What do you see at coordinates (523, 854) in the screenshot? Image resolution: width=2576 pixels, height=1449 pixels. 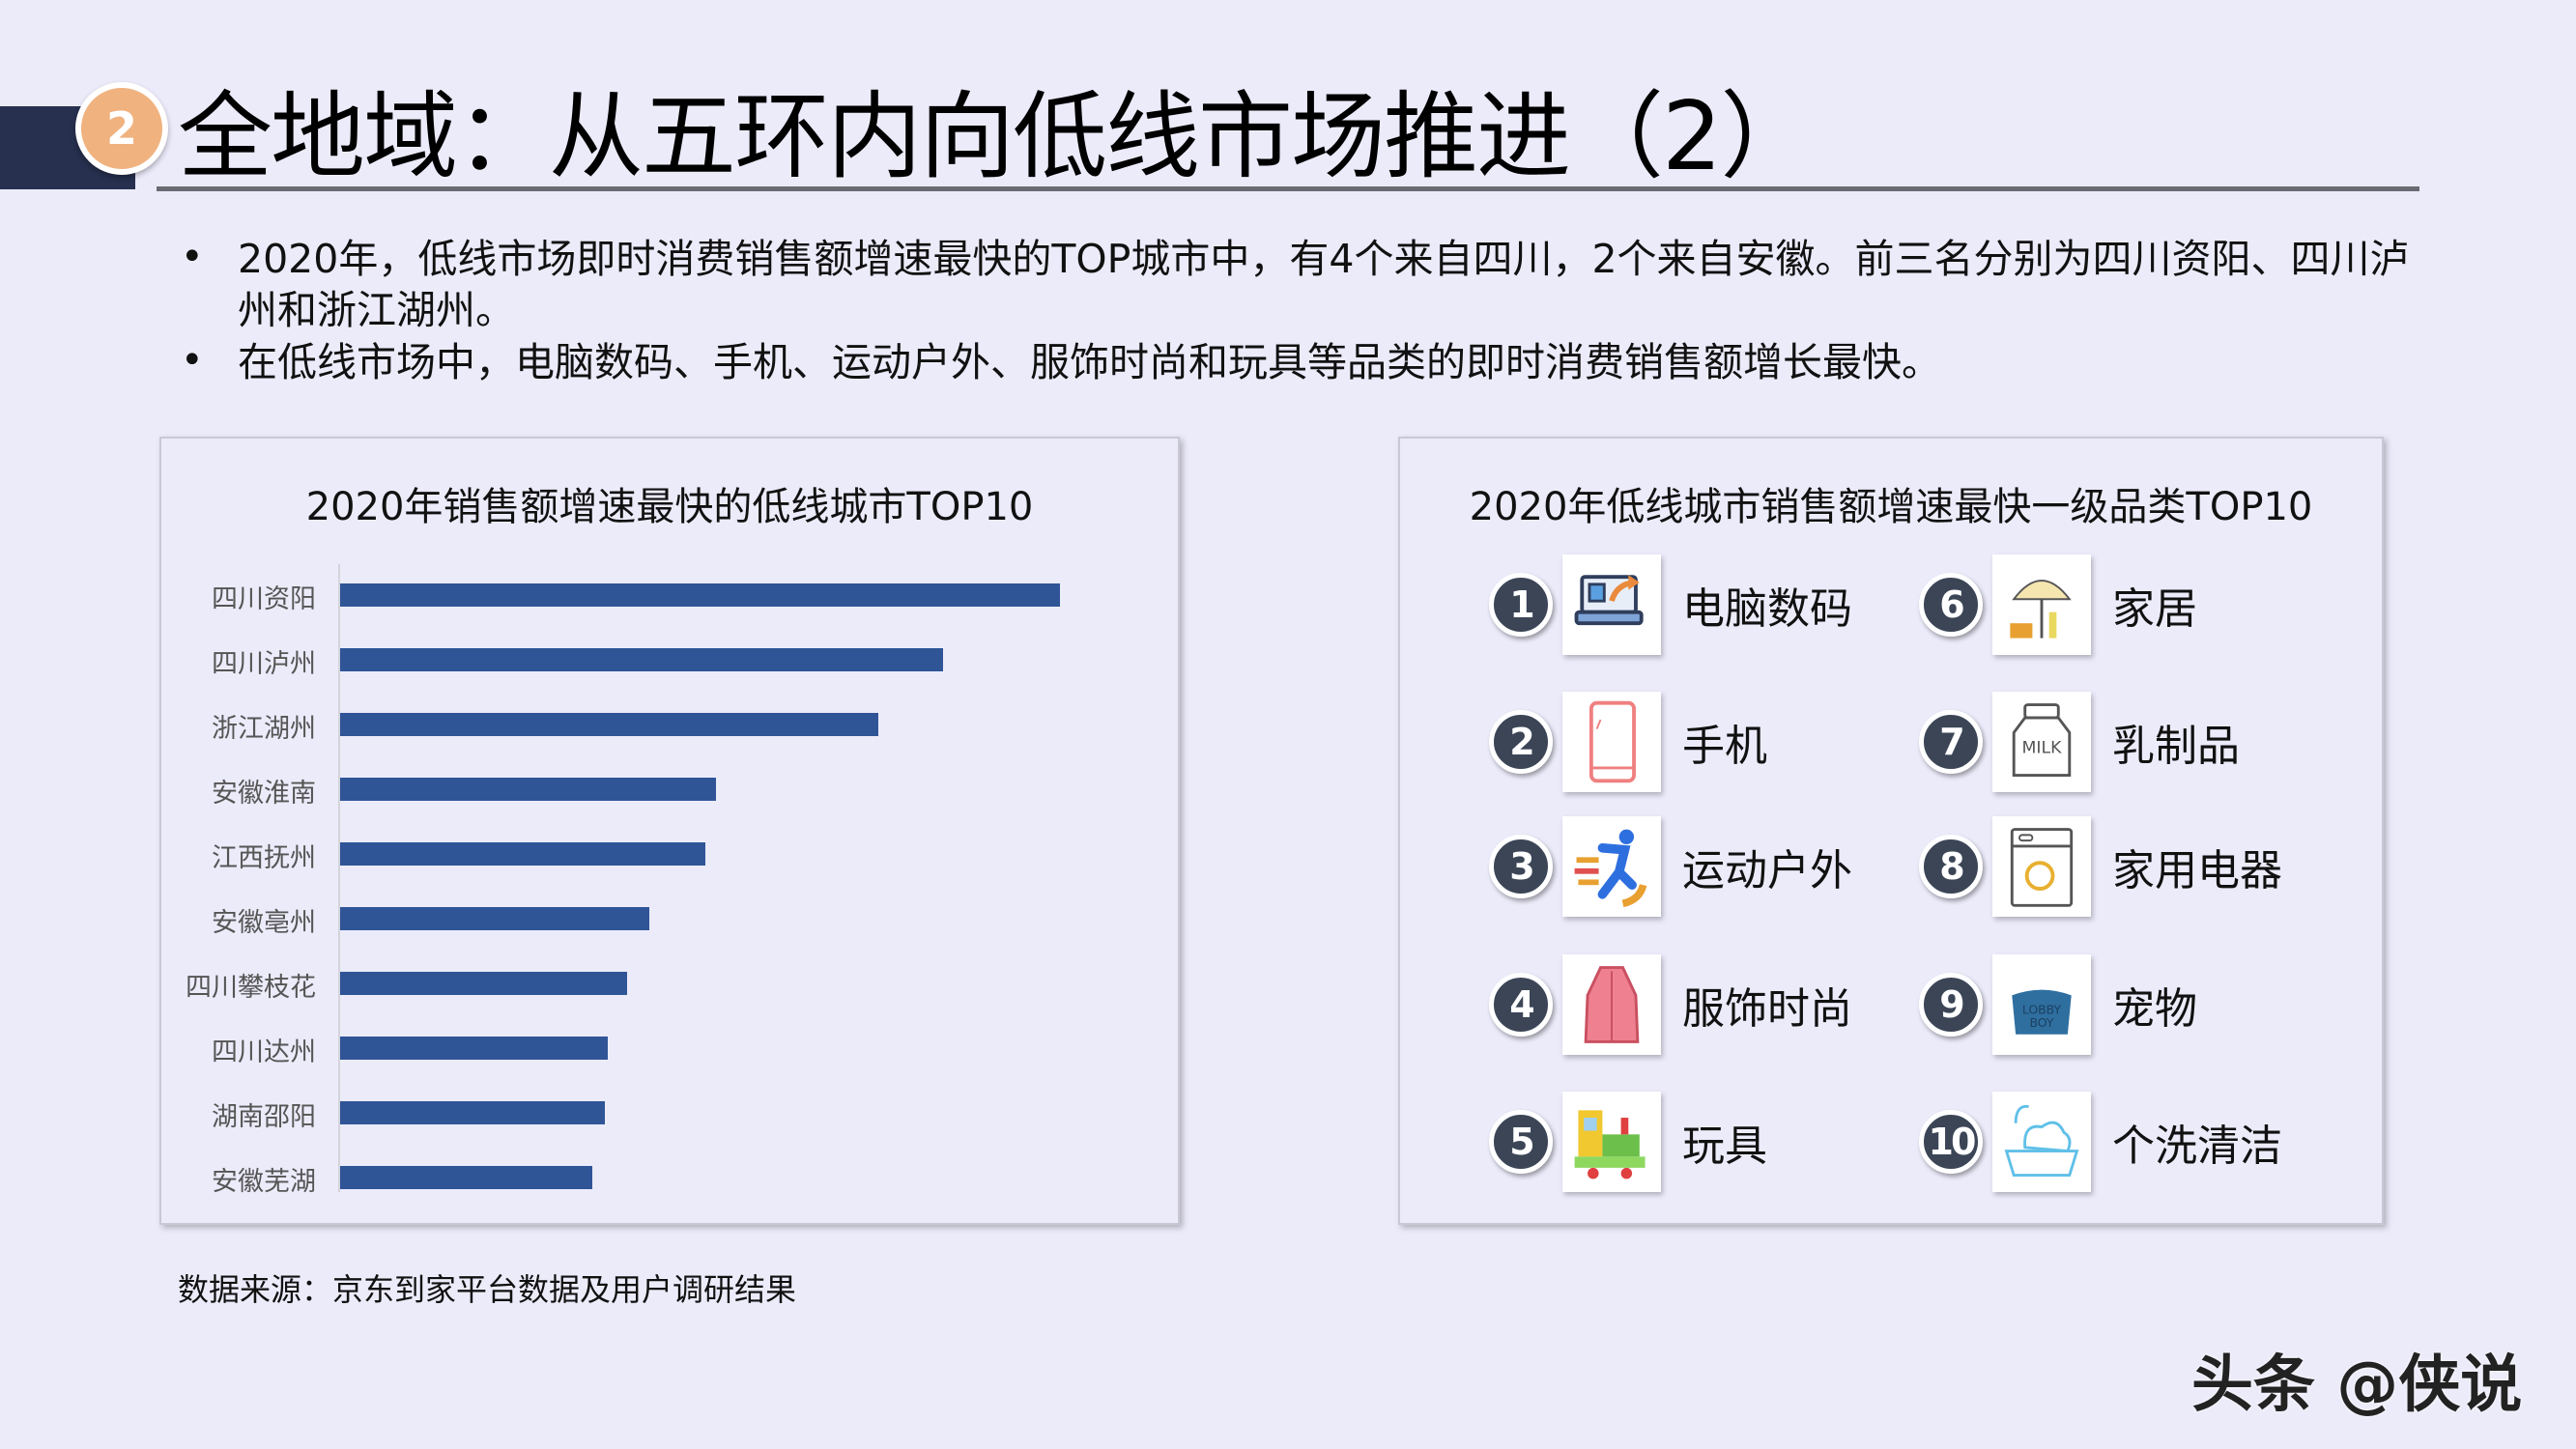 I see `bar-江西抚州` at bounding box center [523, 854].